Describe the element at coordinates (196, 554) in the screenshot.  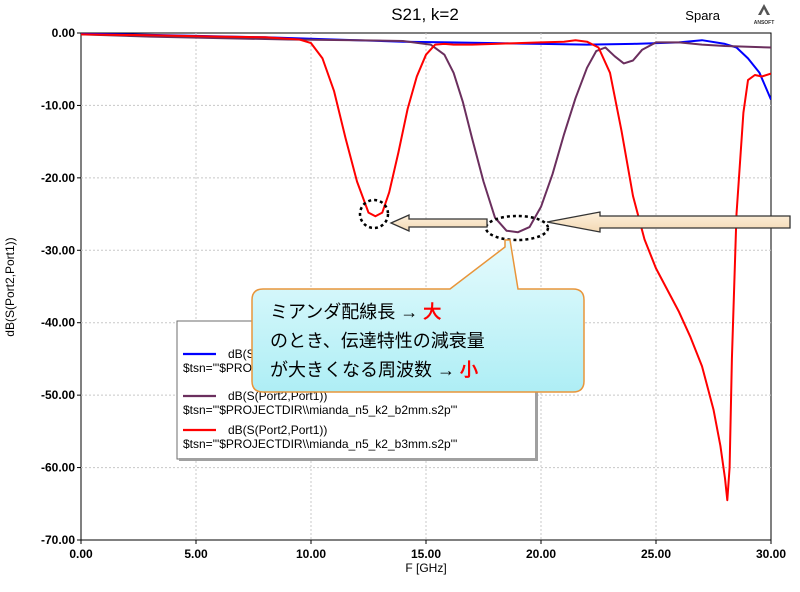
I see `x-tick-label: 5.00` at that location.